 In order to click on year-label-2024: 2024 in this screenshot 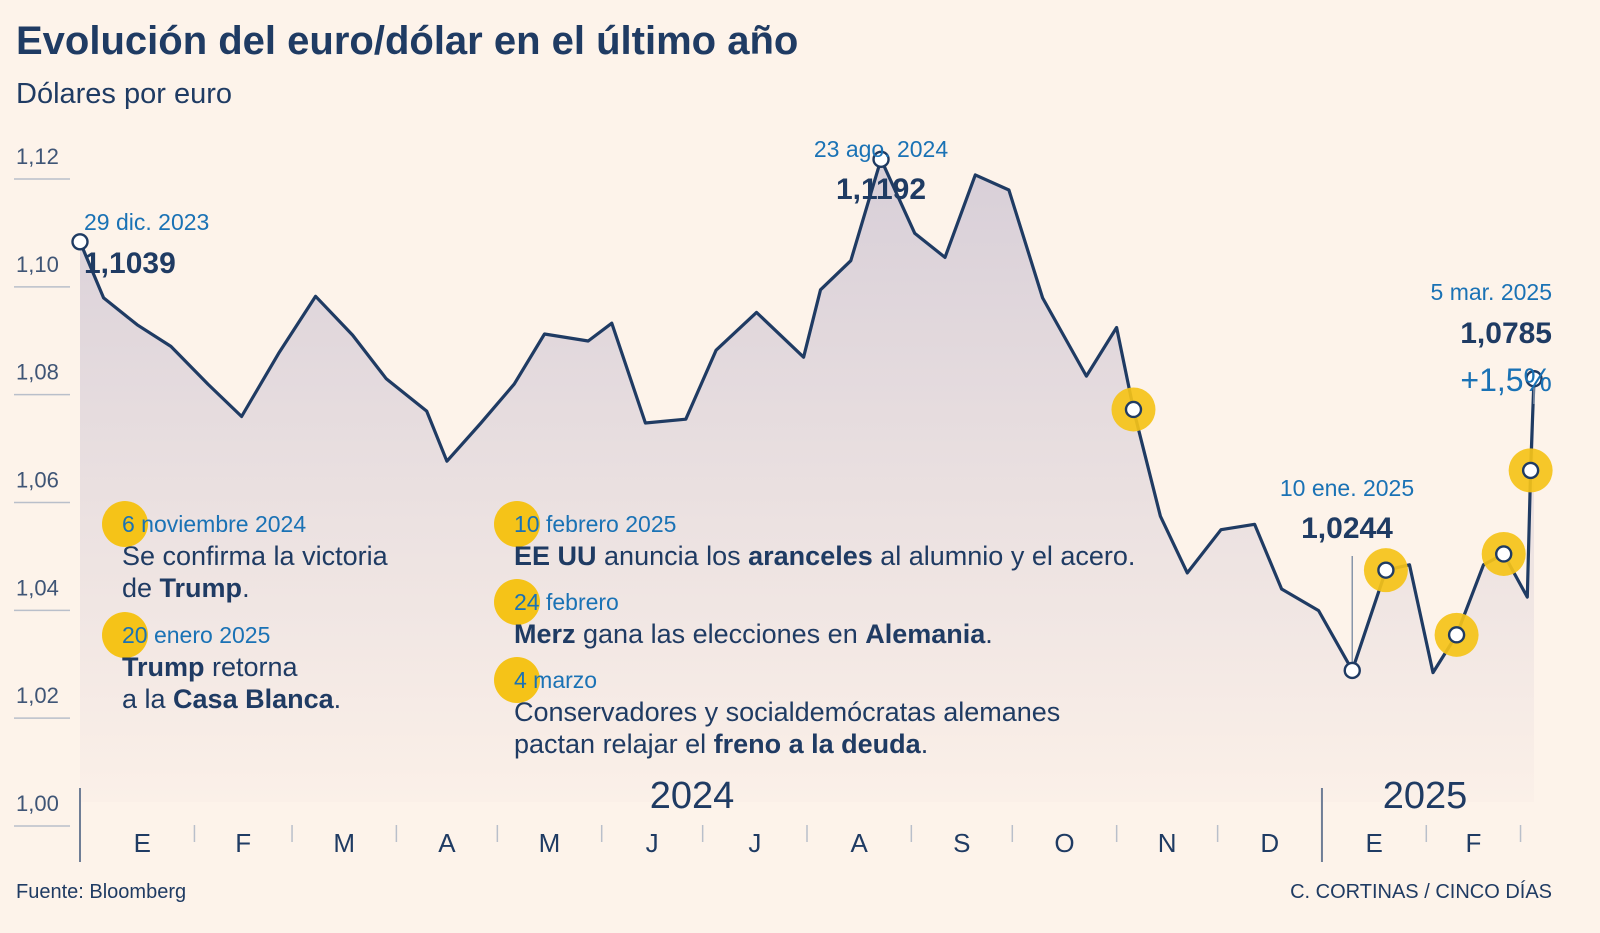, I will do `click(692, 796)`.